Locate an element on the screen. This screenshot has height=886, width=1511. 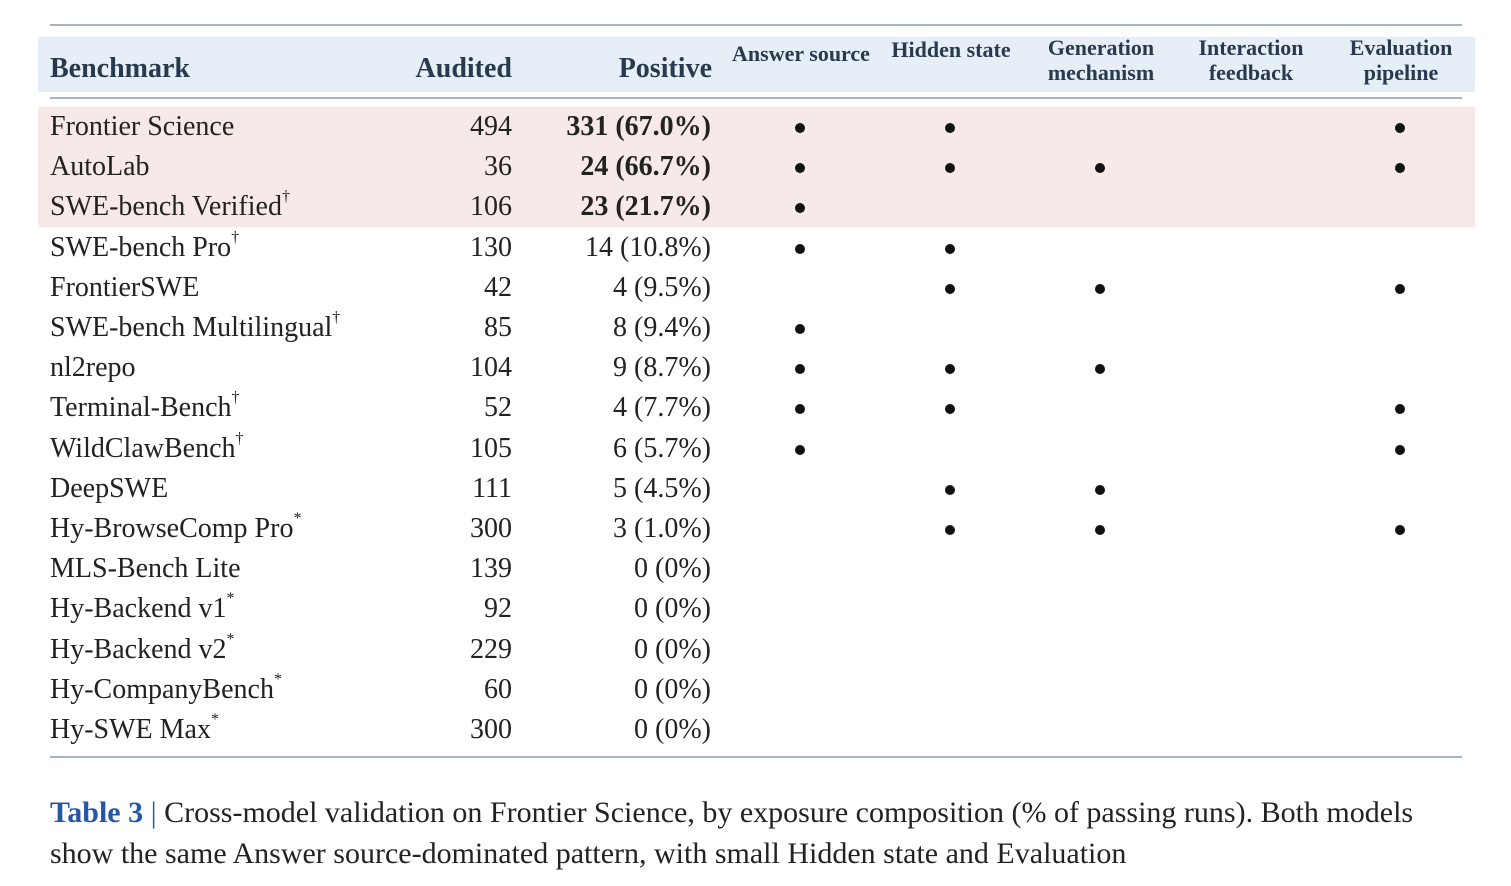
benchmark-name-text: Hy-Backend v2 is located at coordinates (138, 649).